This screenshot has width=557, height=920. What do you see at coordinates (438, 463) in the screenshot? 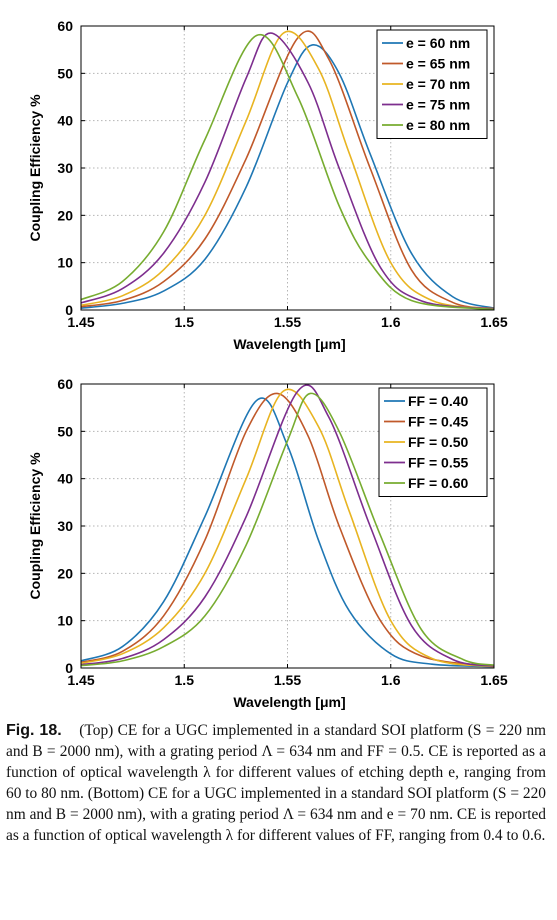
I see `legend-label-4: FF = 0.55` at bounding box center [438, 463].